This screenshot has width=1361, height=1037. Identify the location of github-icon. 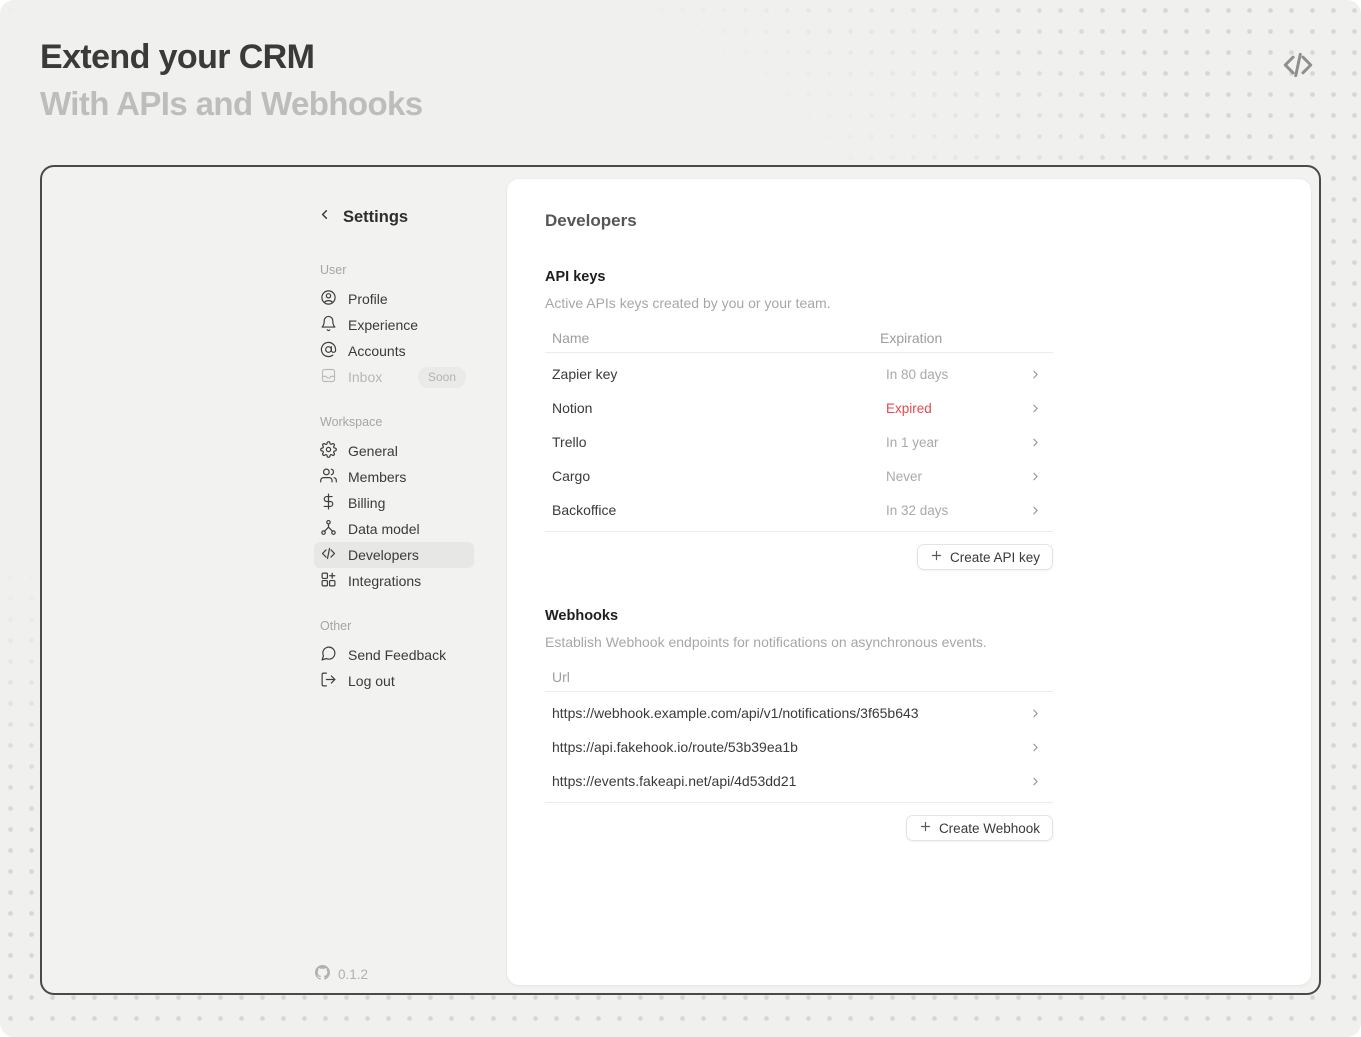
(322, 974).